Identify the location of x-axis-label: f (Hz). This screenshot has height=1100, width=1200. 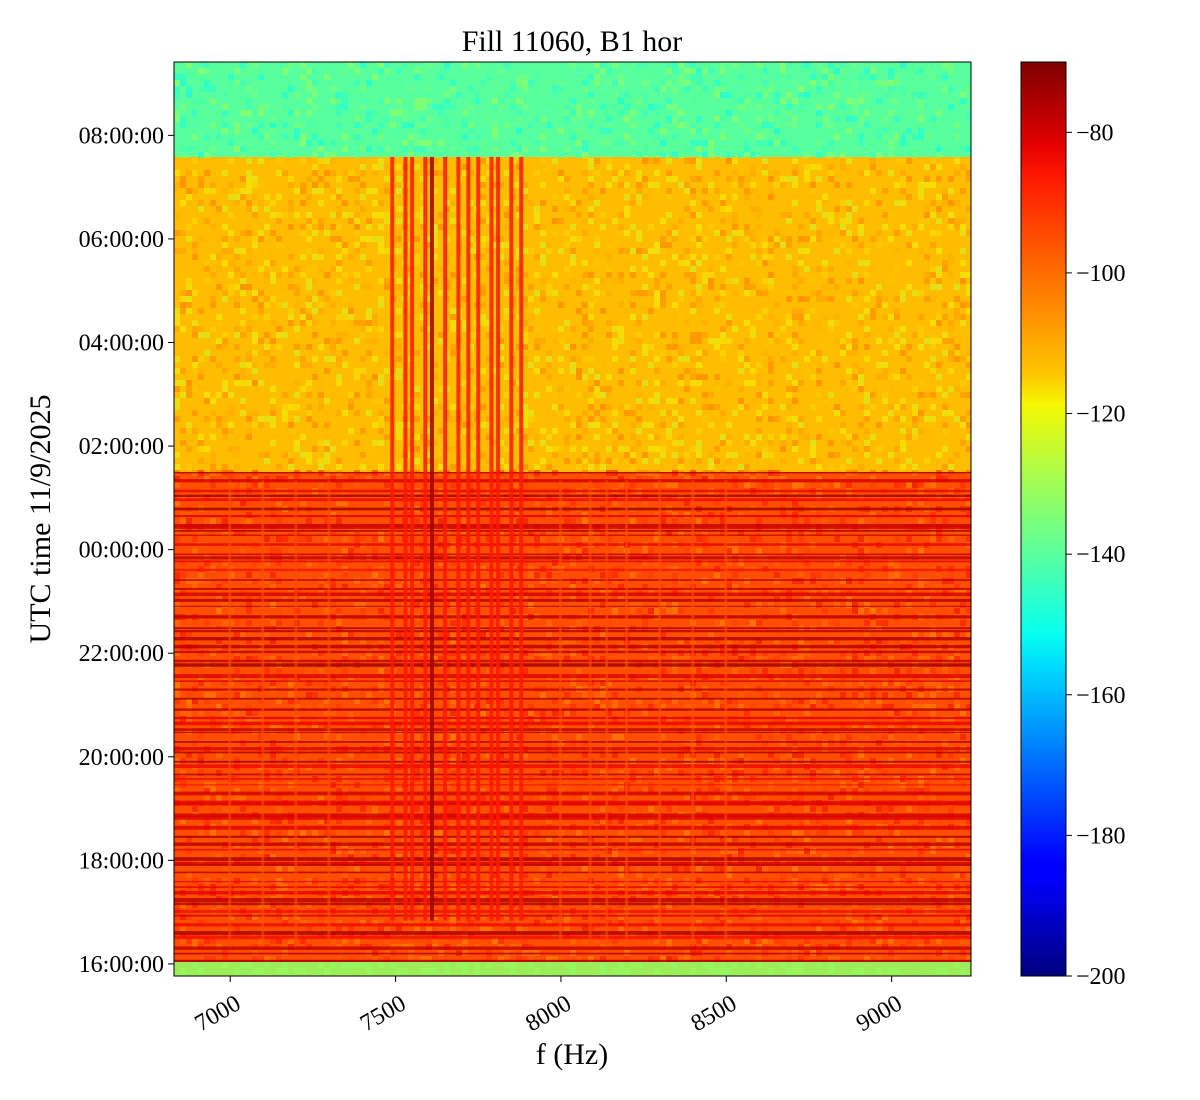
(572, 1054).